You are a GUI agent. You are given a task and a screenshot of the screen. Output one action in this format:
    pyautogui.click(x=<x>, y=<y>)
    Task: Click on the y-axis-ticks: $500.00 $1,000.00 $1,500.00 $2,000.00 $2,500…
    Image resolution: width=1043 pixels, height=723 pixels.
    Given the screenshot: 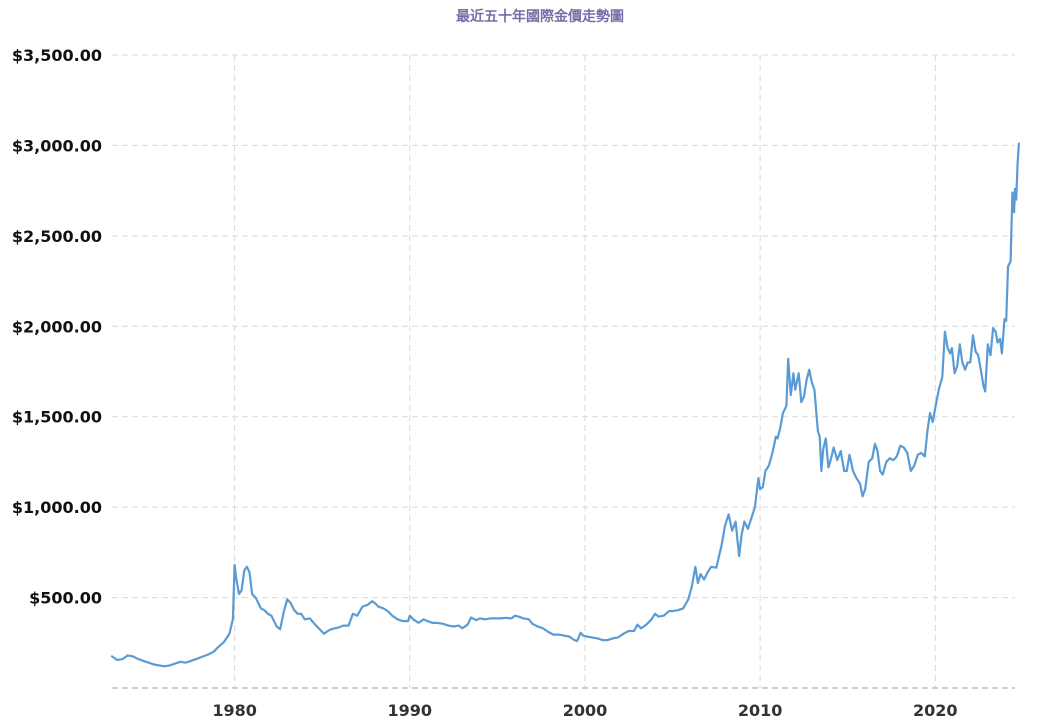 What is the action you would take?
    pyautogui.click(x=57, y=327)
    